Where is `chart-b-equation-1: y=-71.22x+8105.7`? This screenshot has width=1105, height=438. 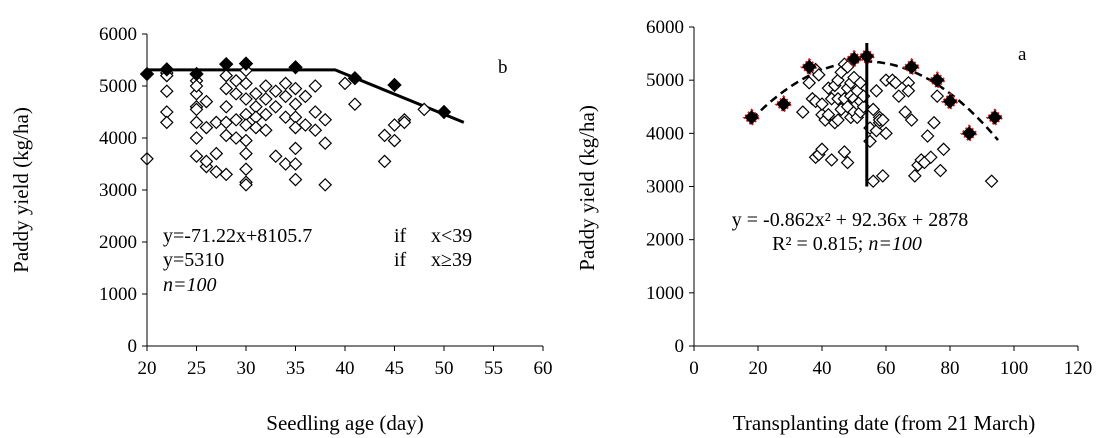 chart-b-equation-1: y=-71.22x+8105.7 is located at coordinates (237, 236).